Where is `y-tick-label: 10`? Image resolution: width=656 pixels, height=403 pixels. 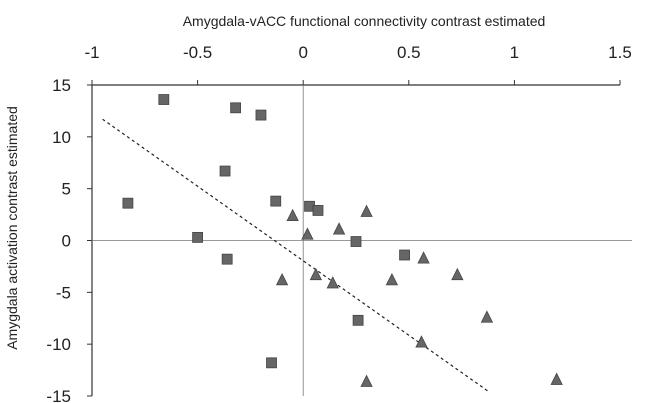
y-tick-label: 10 is located at coordinates (61, 137).